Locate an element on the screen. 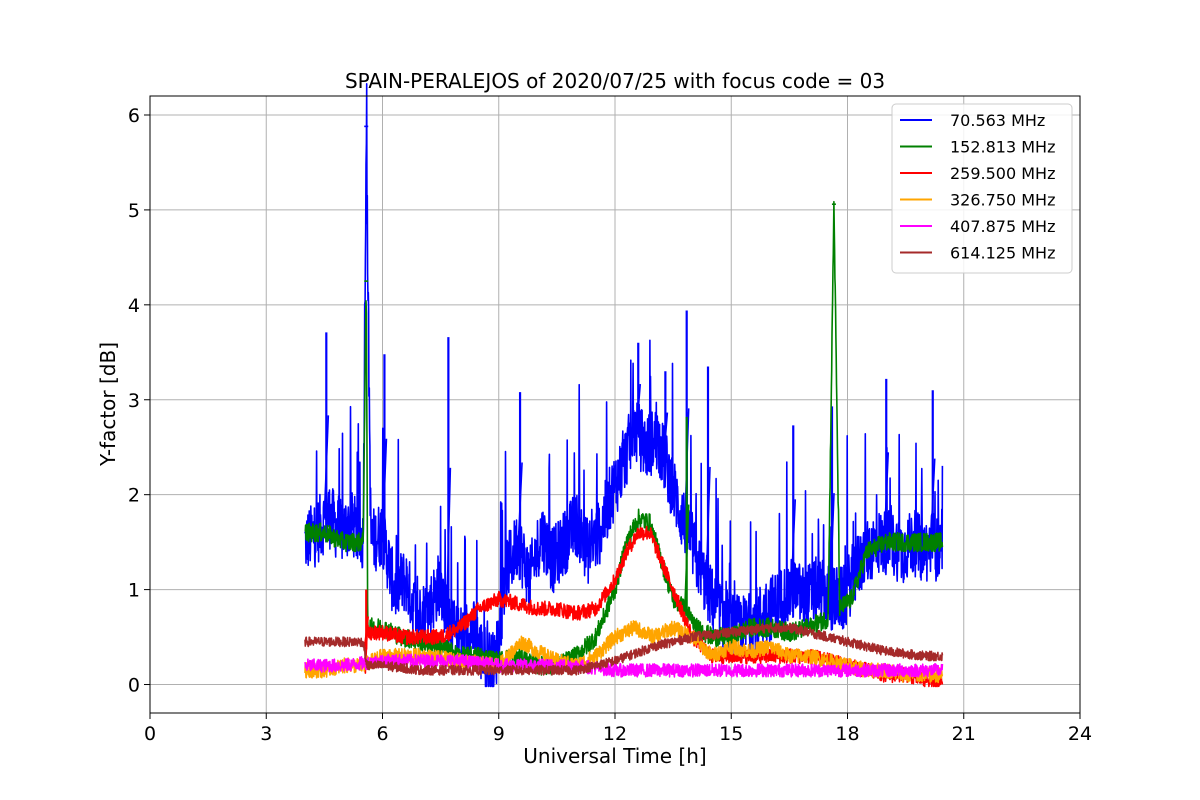  legend-item: 259.500 MHz is located at coordinates (977, 173).